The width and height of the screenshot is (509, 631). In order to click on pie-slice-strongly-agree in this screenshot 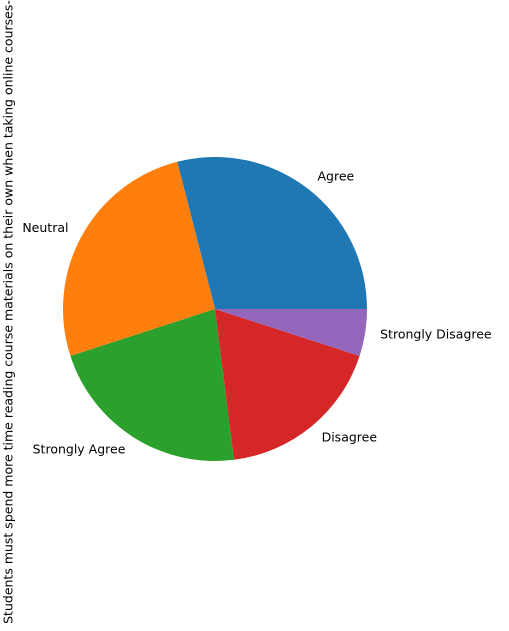, I will do `click(152, 385)`.